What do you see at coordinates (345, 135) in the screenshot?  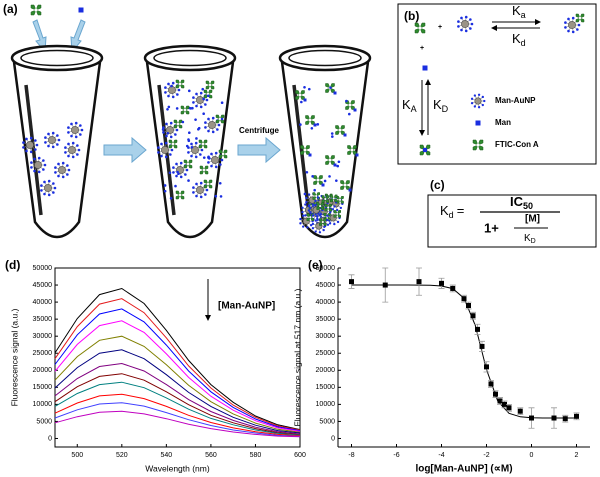 I see `man-icon` at bounding box center [345, 135].